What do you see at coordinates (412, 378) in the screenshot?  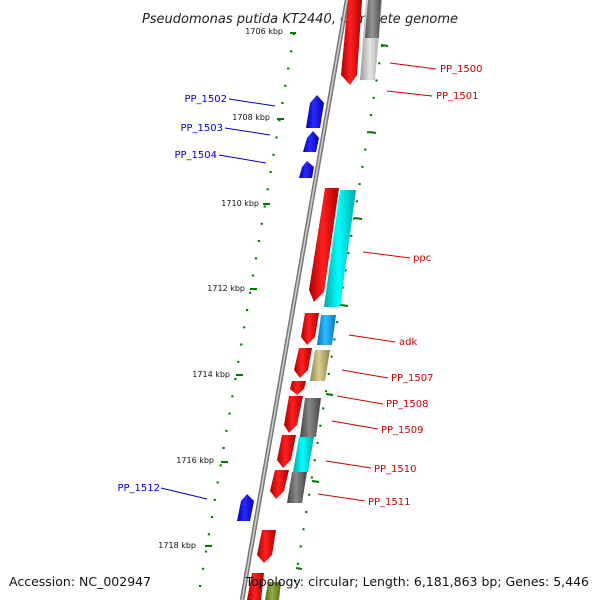 I see `gene-label: PP_1507` at bounding box center [412, 378].